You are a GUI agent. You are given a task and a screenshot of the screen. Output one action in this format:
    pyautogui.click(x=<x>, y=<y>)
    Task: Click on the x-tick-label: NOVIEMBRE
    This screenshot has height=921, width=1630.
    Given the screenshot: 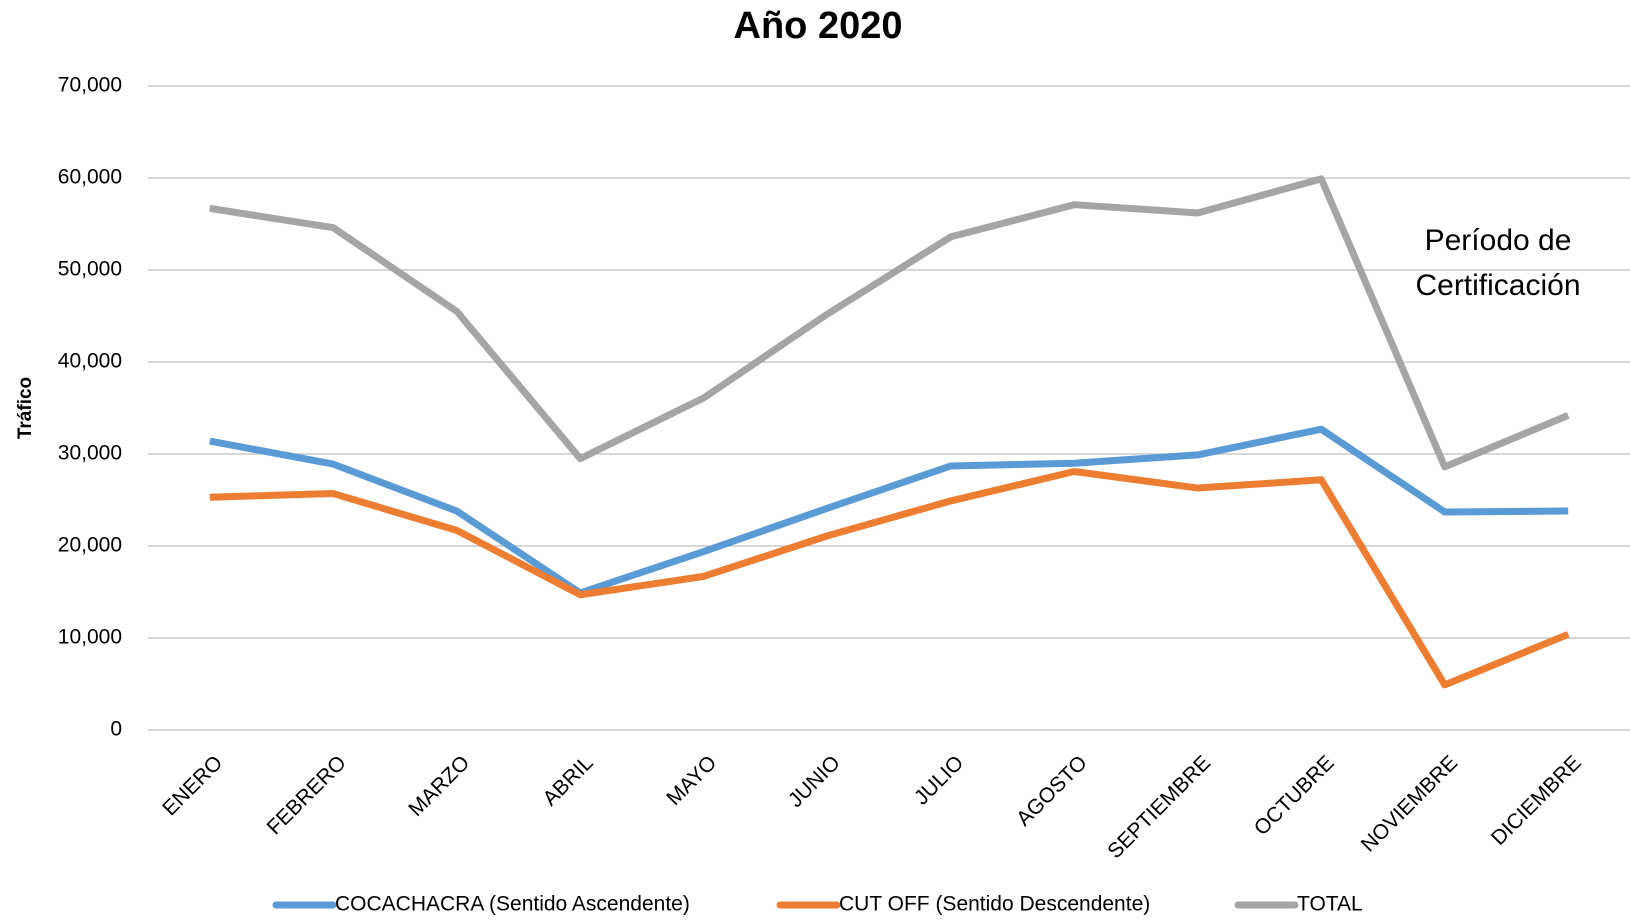 What is the action you would take?
    pyautogui.click(x=1409, y=803)
    